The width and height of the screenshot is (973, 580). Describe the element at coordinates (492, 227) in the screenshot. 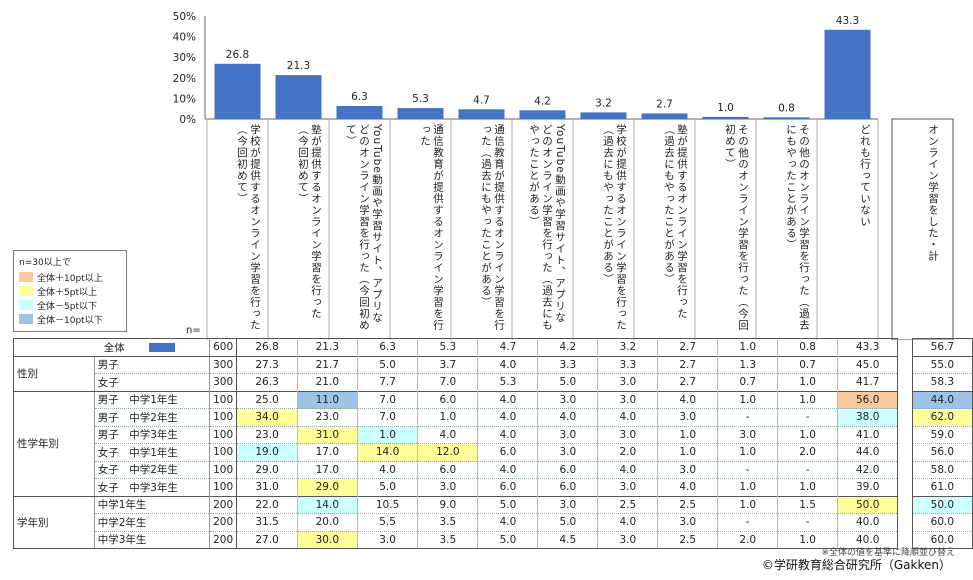

I see `category-header: 通信教育が提供するオンライン学習を行った（過去にもやったことがある）` at that location.